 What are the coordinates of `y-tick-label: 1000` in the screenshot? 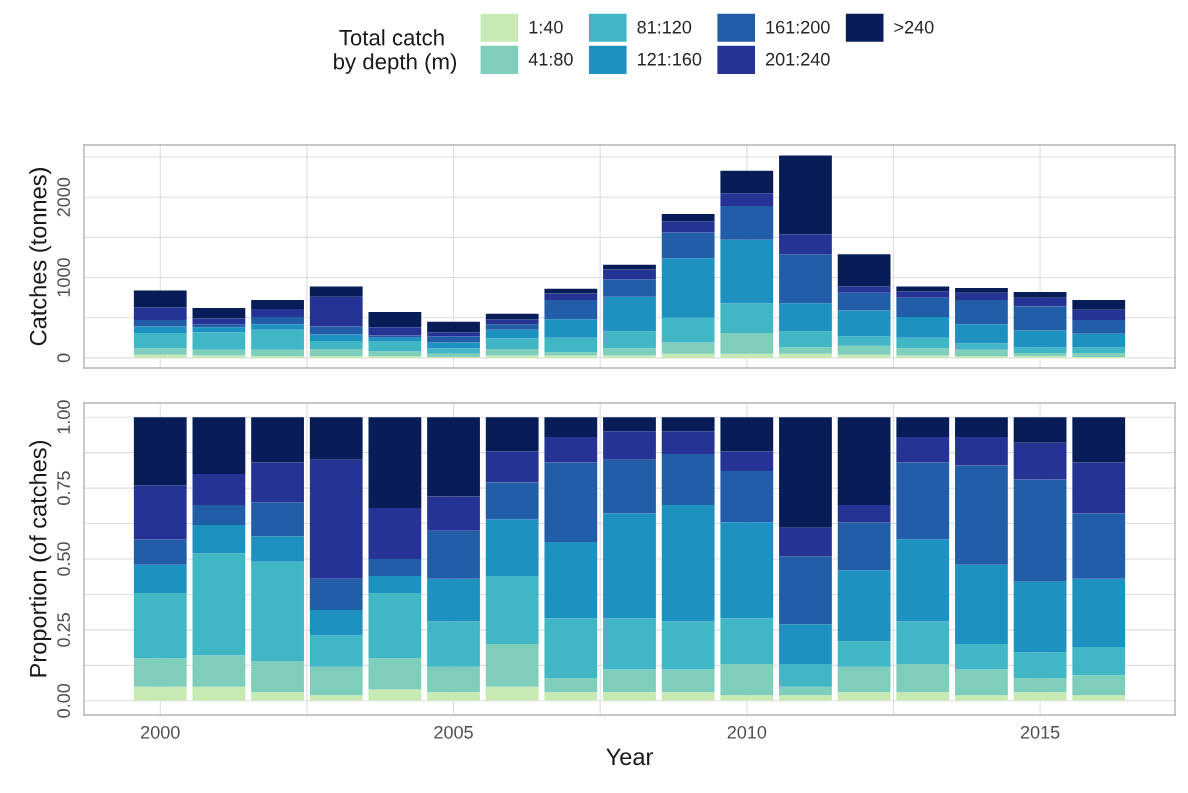 It's located at (64, 277).